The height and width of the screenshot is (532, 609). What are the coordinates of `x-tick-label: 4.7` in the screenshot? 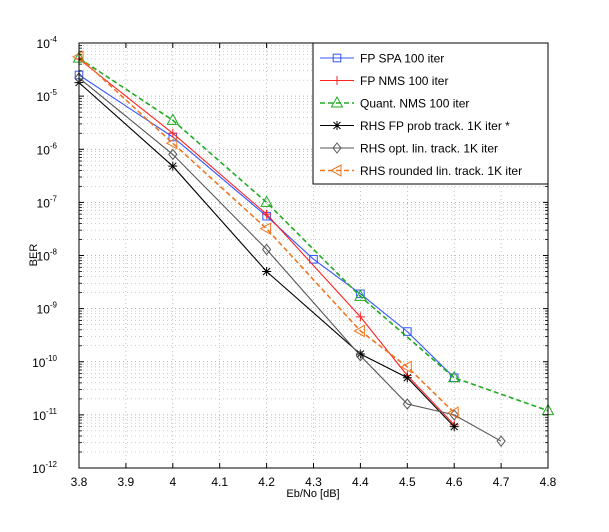 It's located at (501, 482).